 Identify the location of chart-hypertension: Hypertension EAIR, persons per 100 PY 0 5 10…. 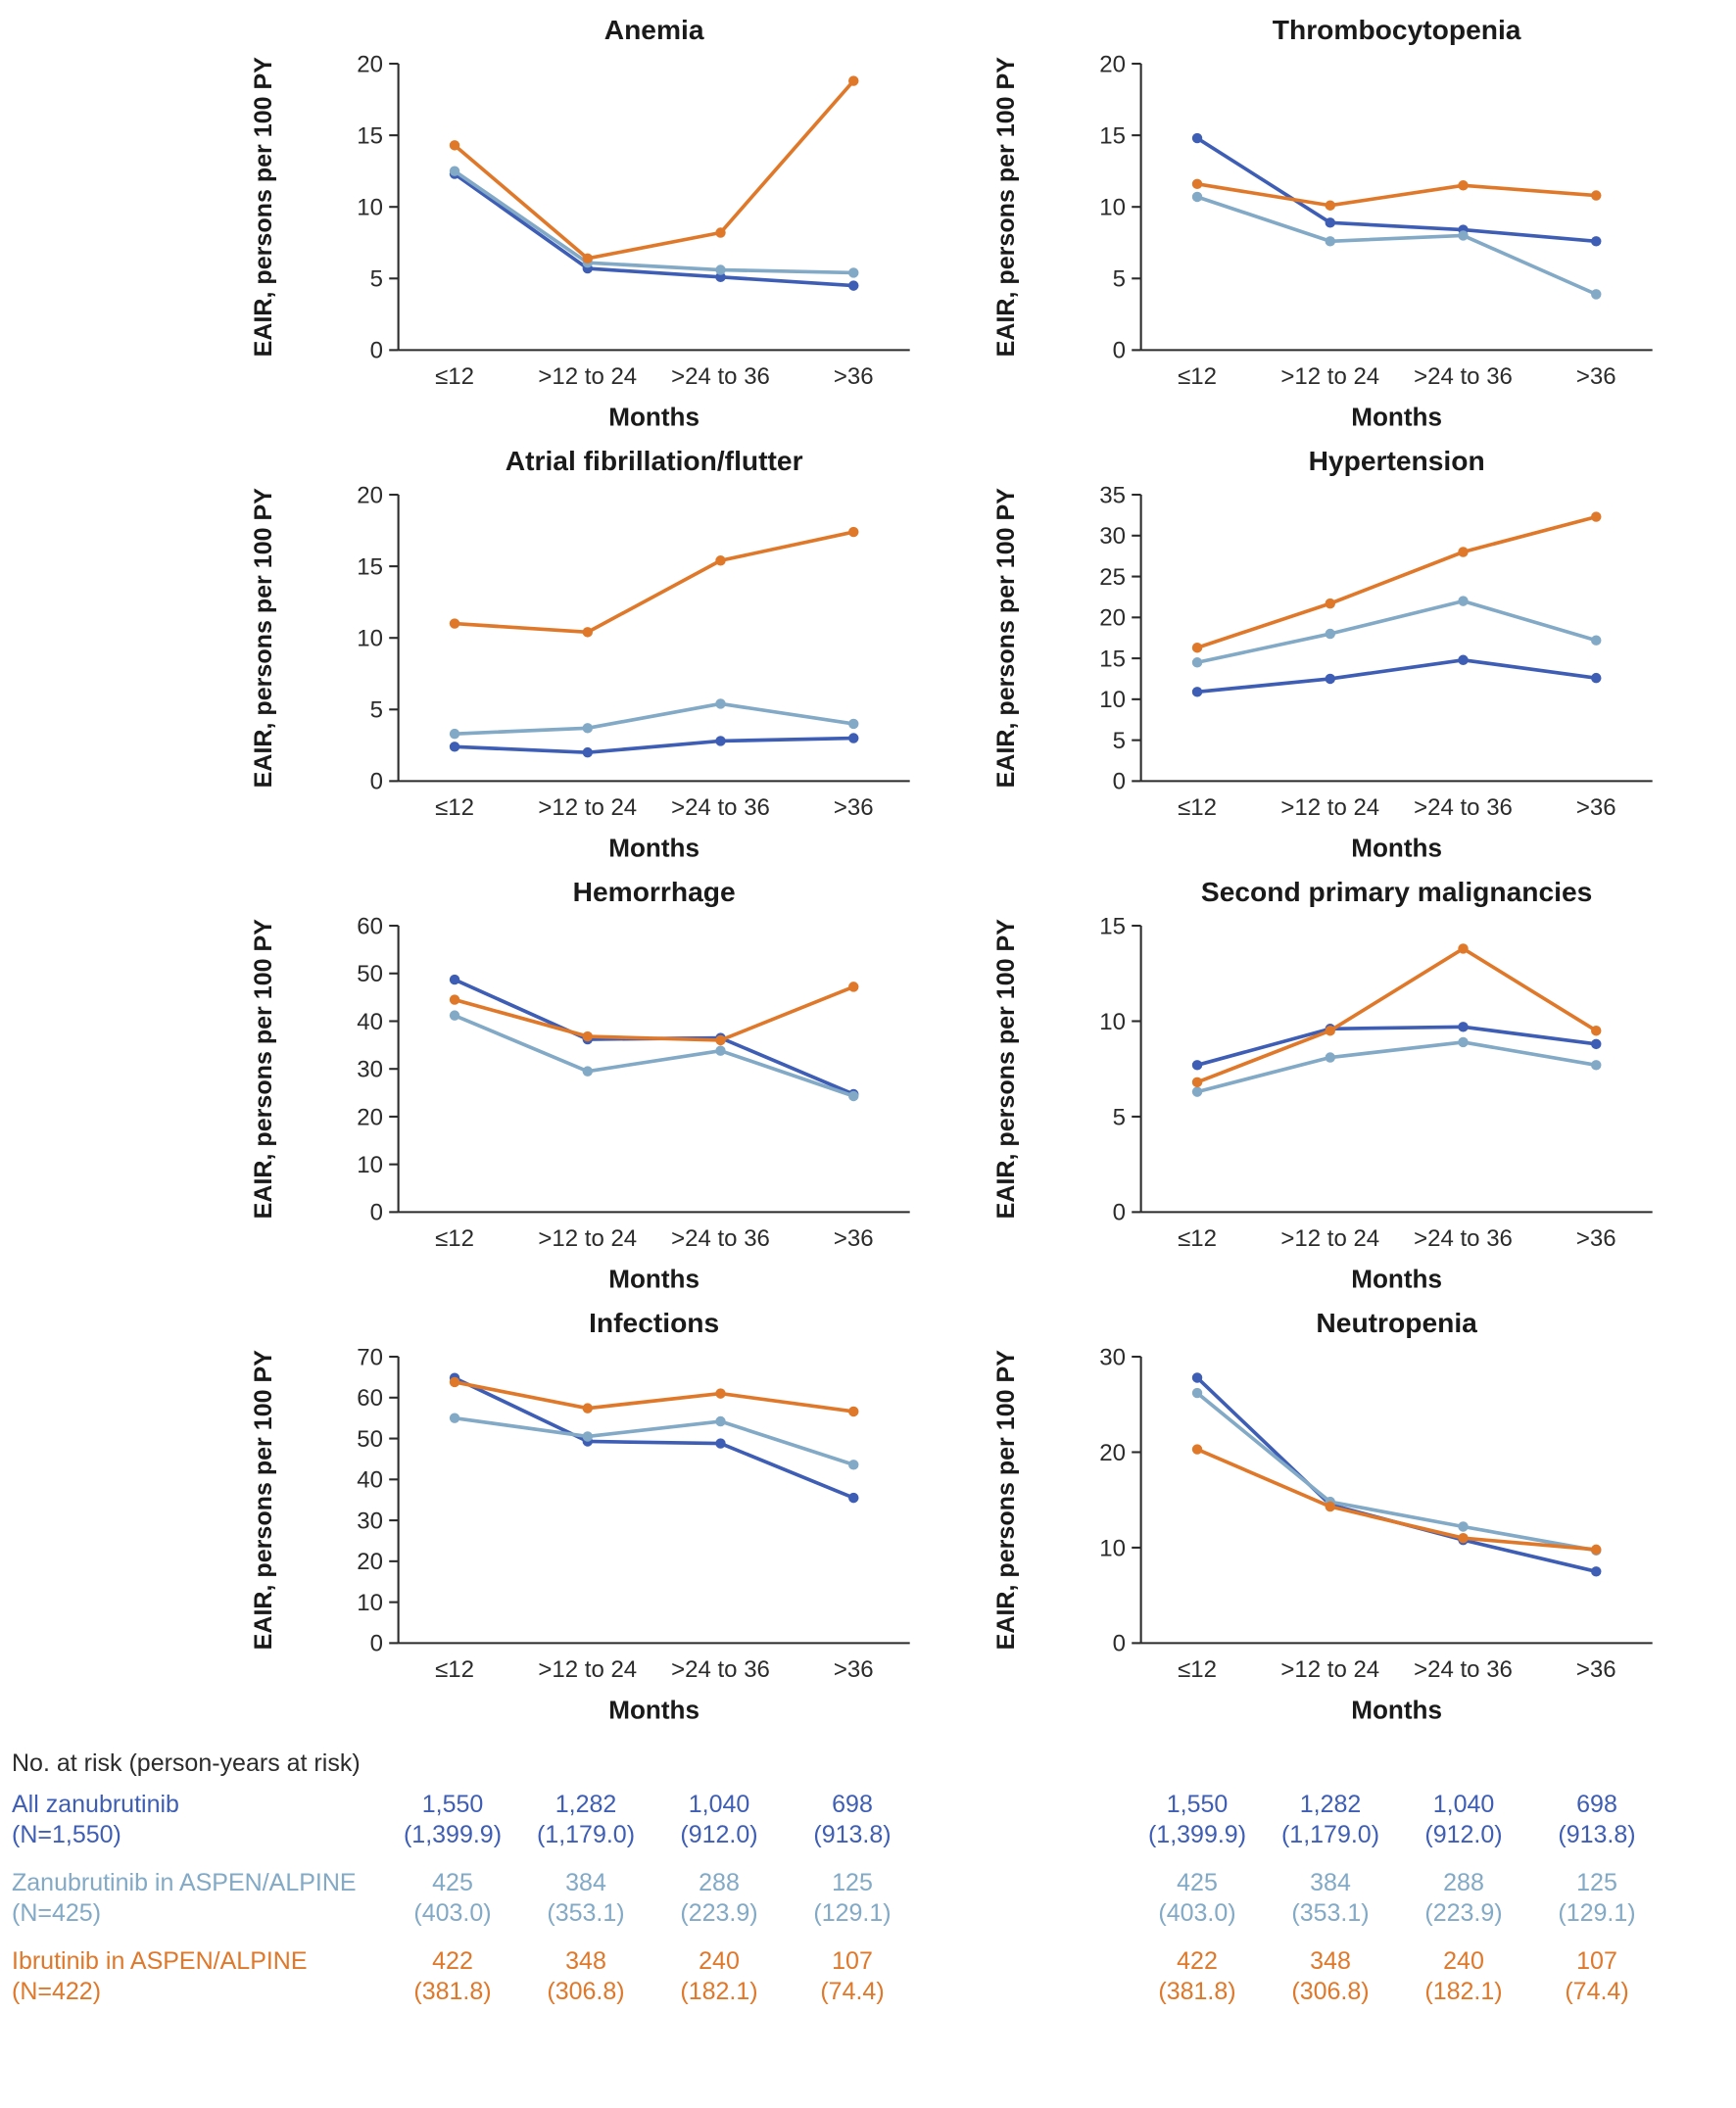
(1335, 656).